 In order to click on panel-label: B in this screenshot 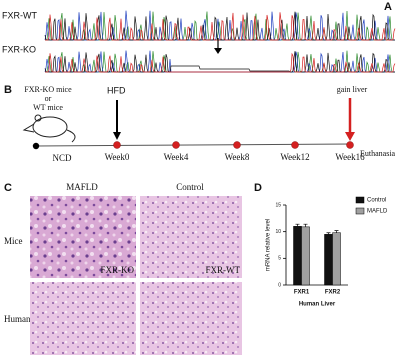, I will do `click(8, 90)`.